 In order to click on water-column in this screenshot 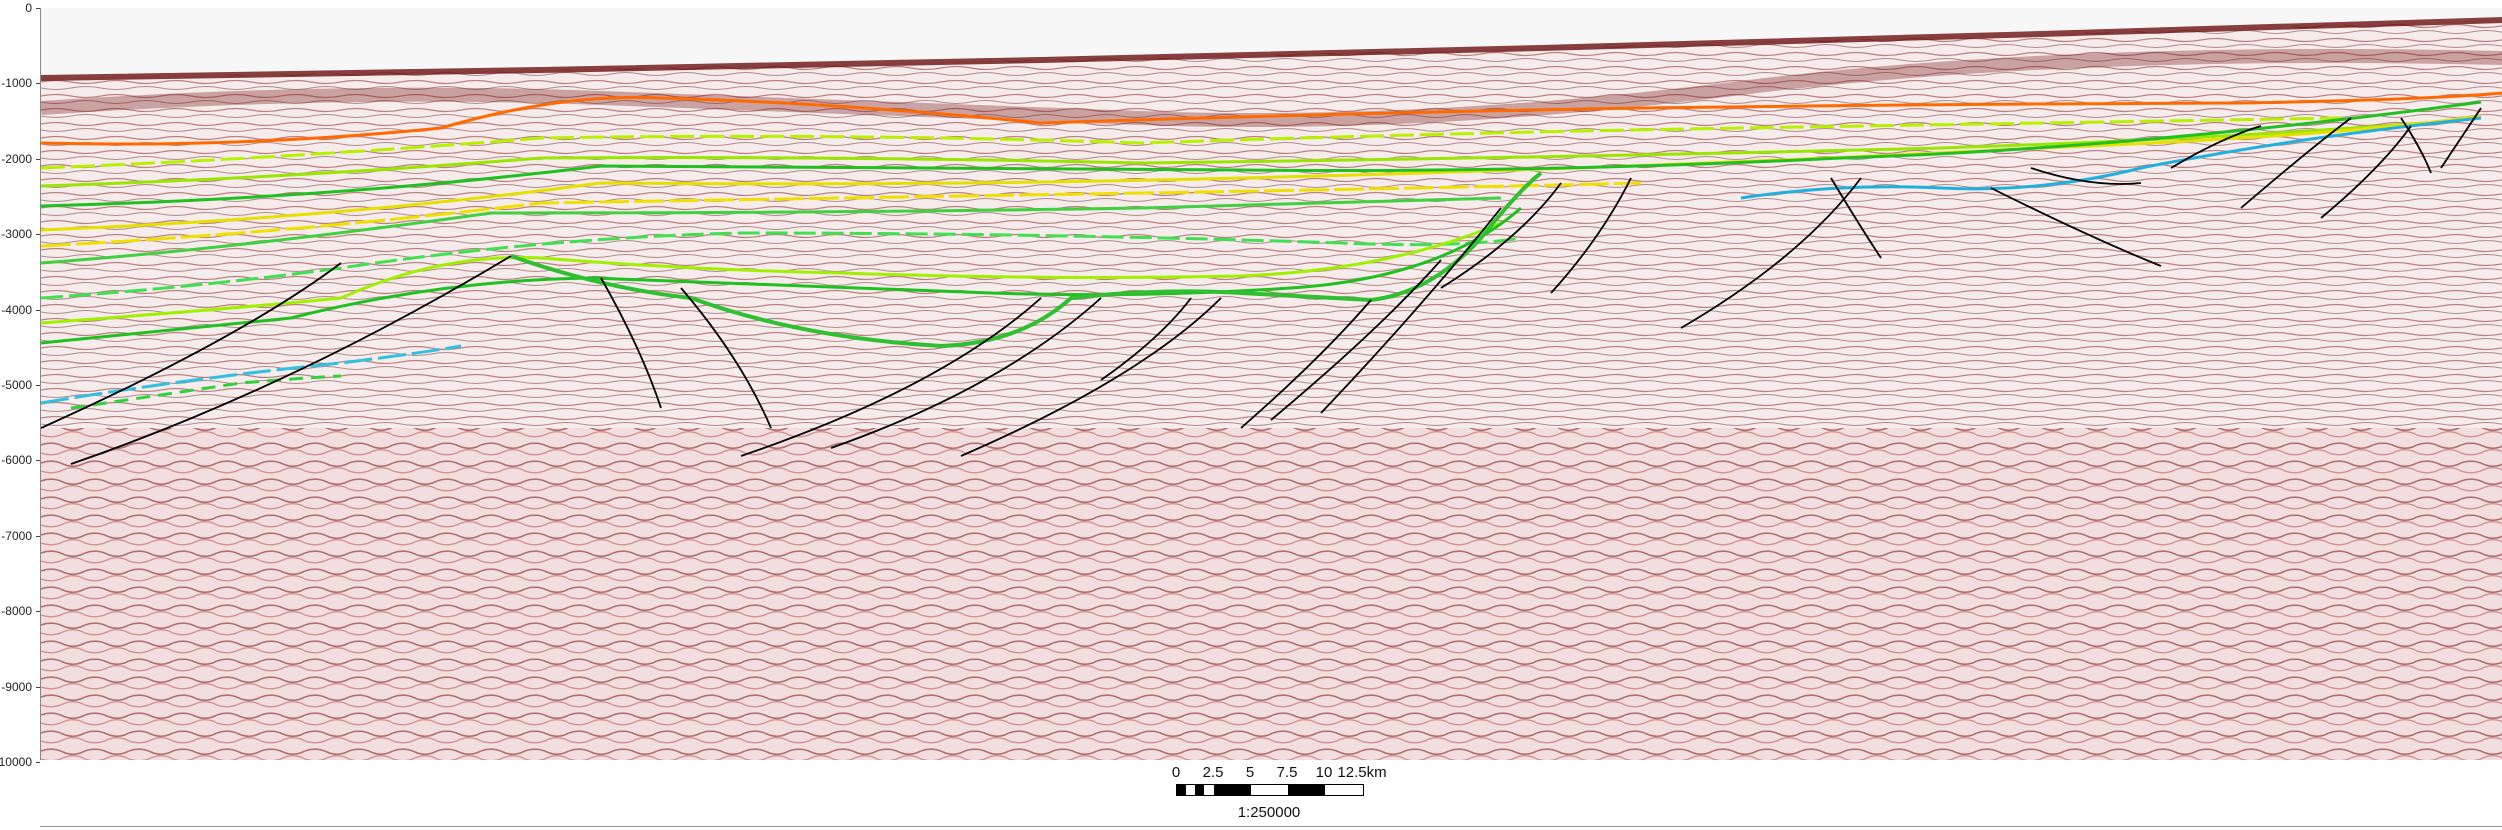, I will do `click(1271, 43)`.